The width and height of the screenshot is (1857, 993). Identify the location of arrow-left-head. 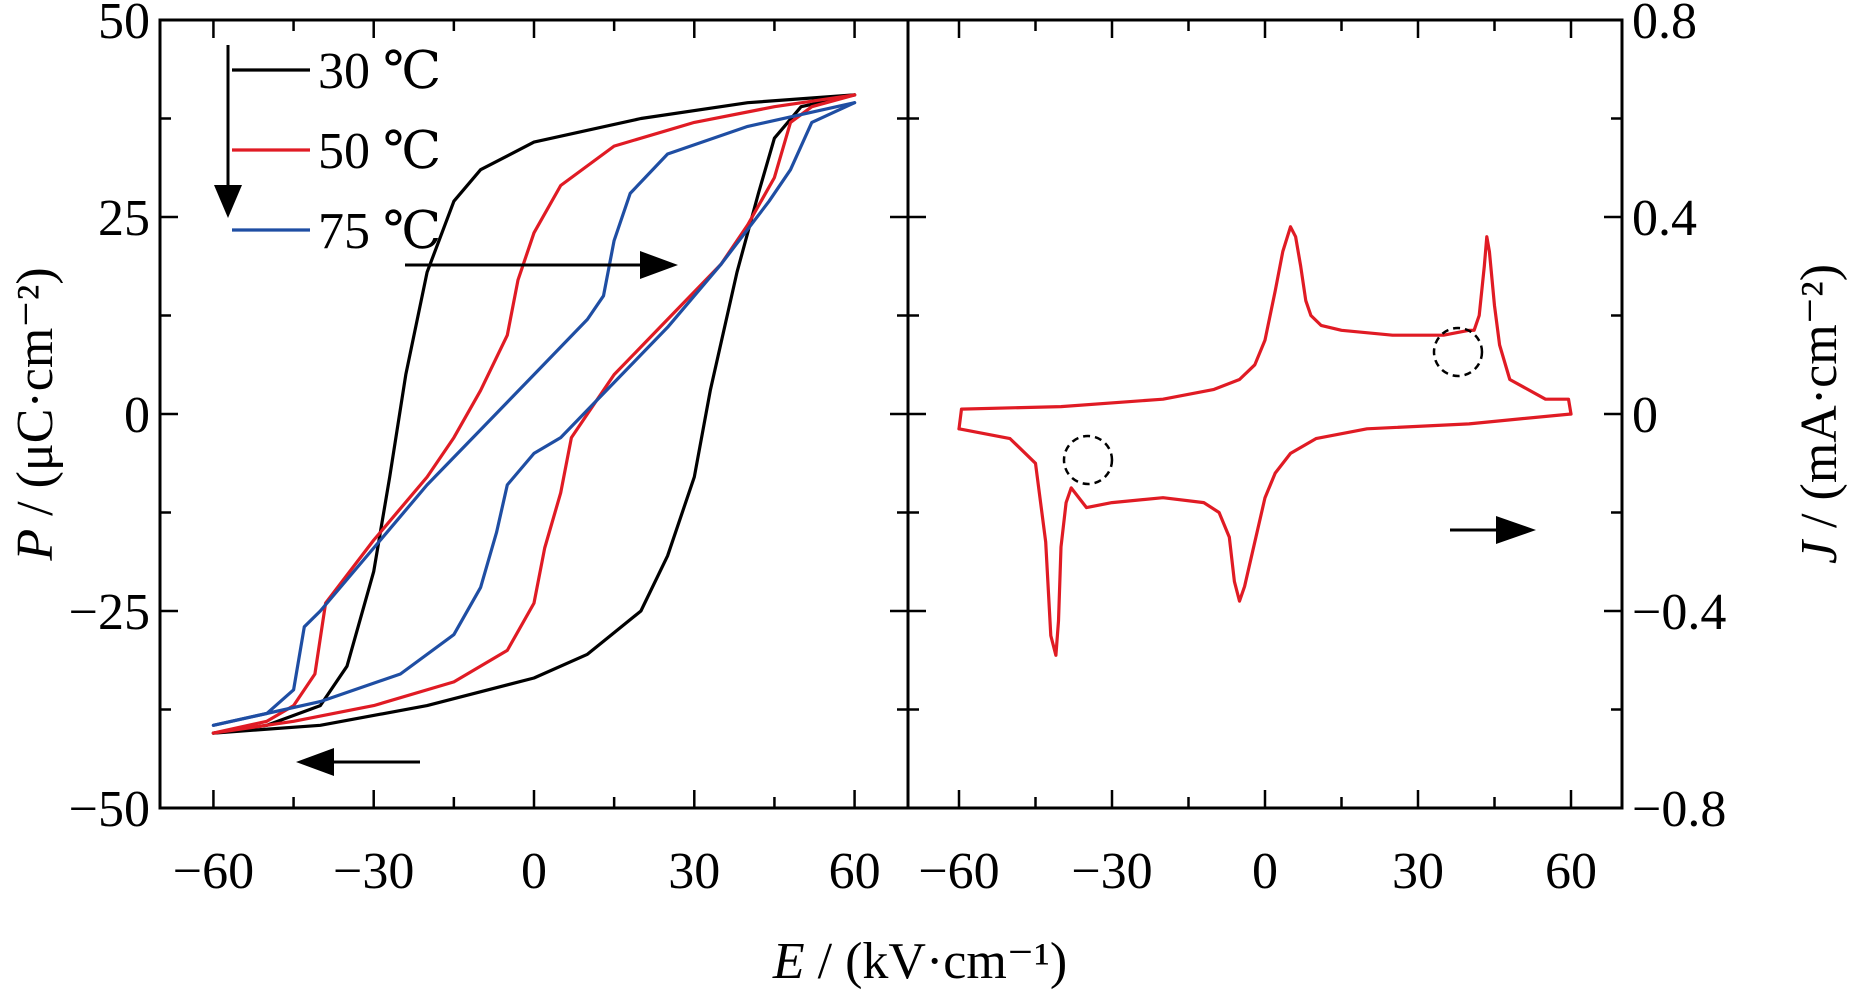
(315, 762).